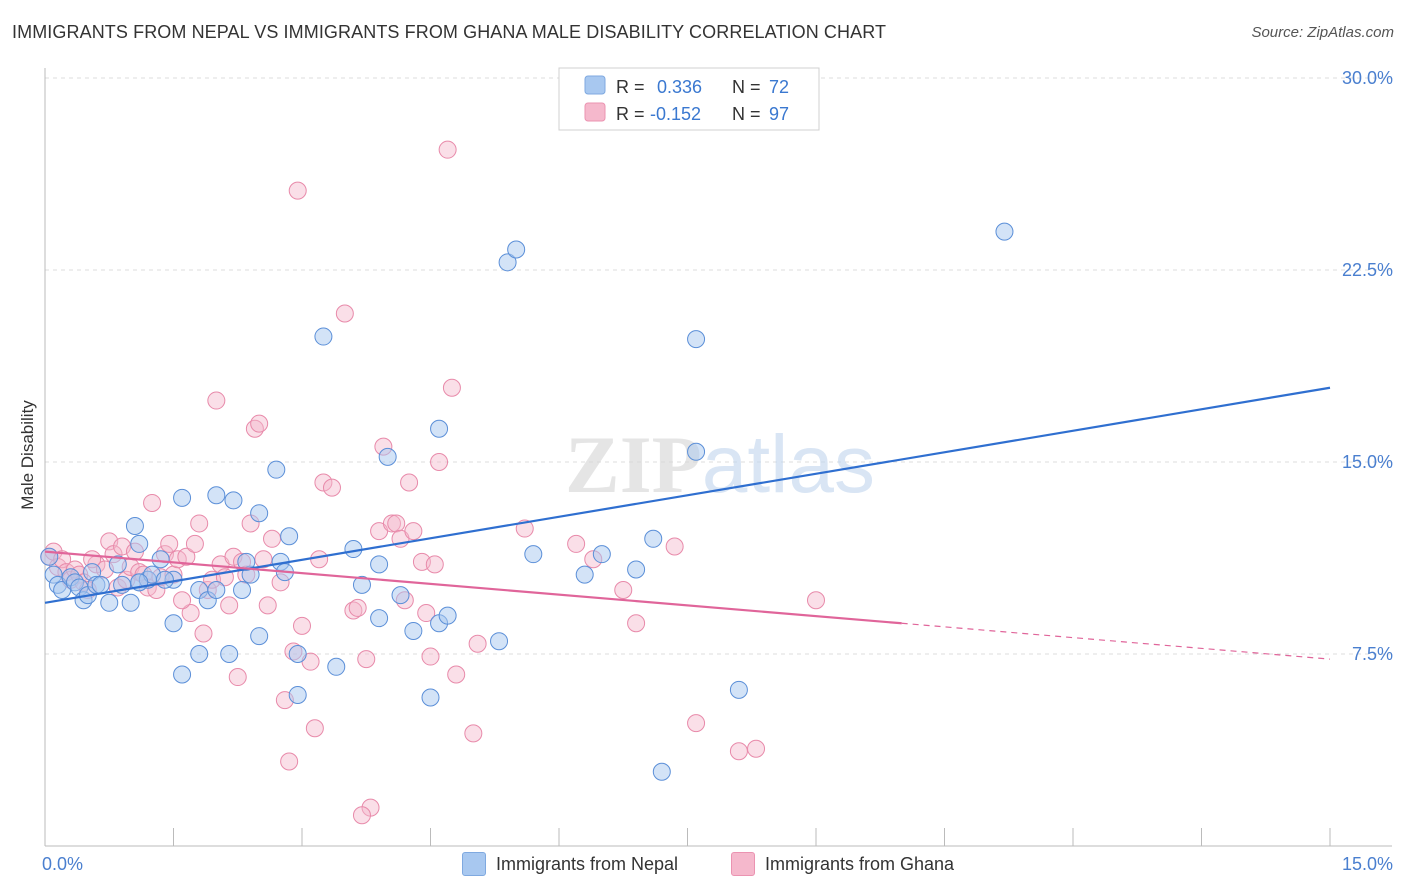 The width and height of the screenshot is (1406, 892). I want to click on legend-n-value-nepal: 72, so click(779, 87).